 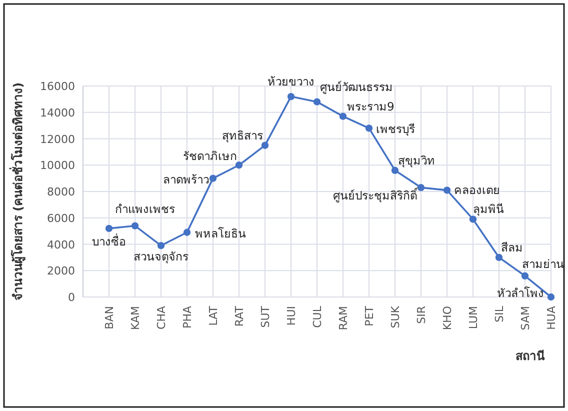 What do you see at coordinates (520, 293) in the screenshot?
I see `annotation: หัวลำโพง` at bounding box center [520, 293].